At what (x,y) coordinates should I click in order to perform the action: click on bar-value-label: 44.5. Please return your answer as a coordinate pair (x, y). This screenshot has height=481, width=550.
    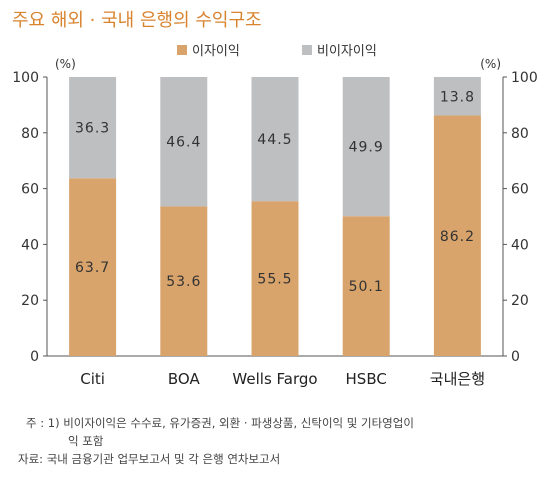
    Looking at the image, I should click on (274, 140).